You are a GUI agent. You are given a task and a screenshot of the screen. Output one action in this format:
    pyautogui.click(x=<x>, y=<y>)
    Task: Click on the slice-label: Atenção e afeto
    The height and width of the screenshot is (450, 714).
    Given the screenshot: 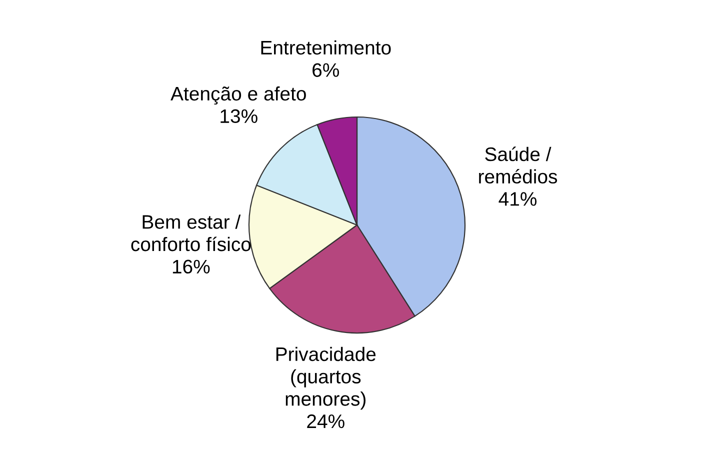 What is the action you would take?
    pyautogui.click(x=238, y=95)
    